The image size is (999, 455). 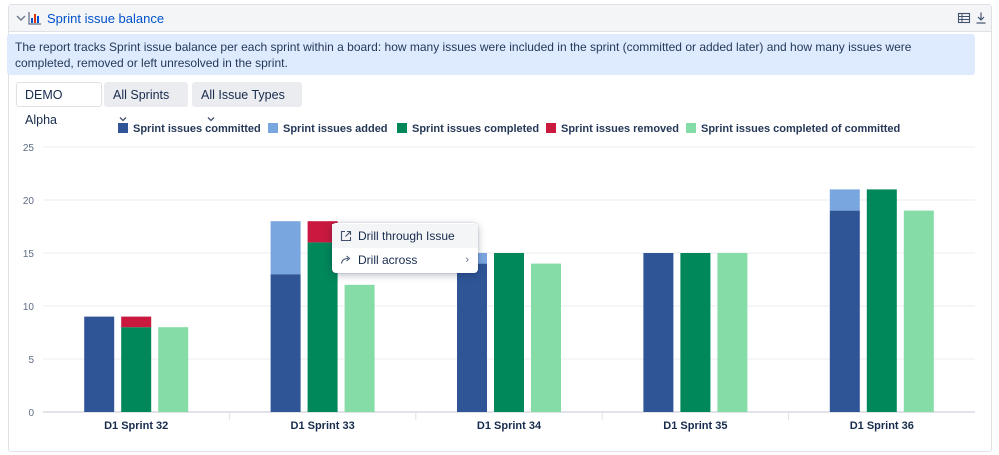 I want to click on x-tick-label: D1 Sprint 32, so click(x=136, y=426).